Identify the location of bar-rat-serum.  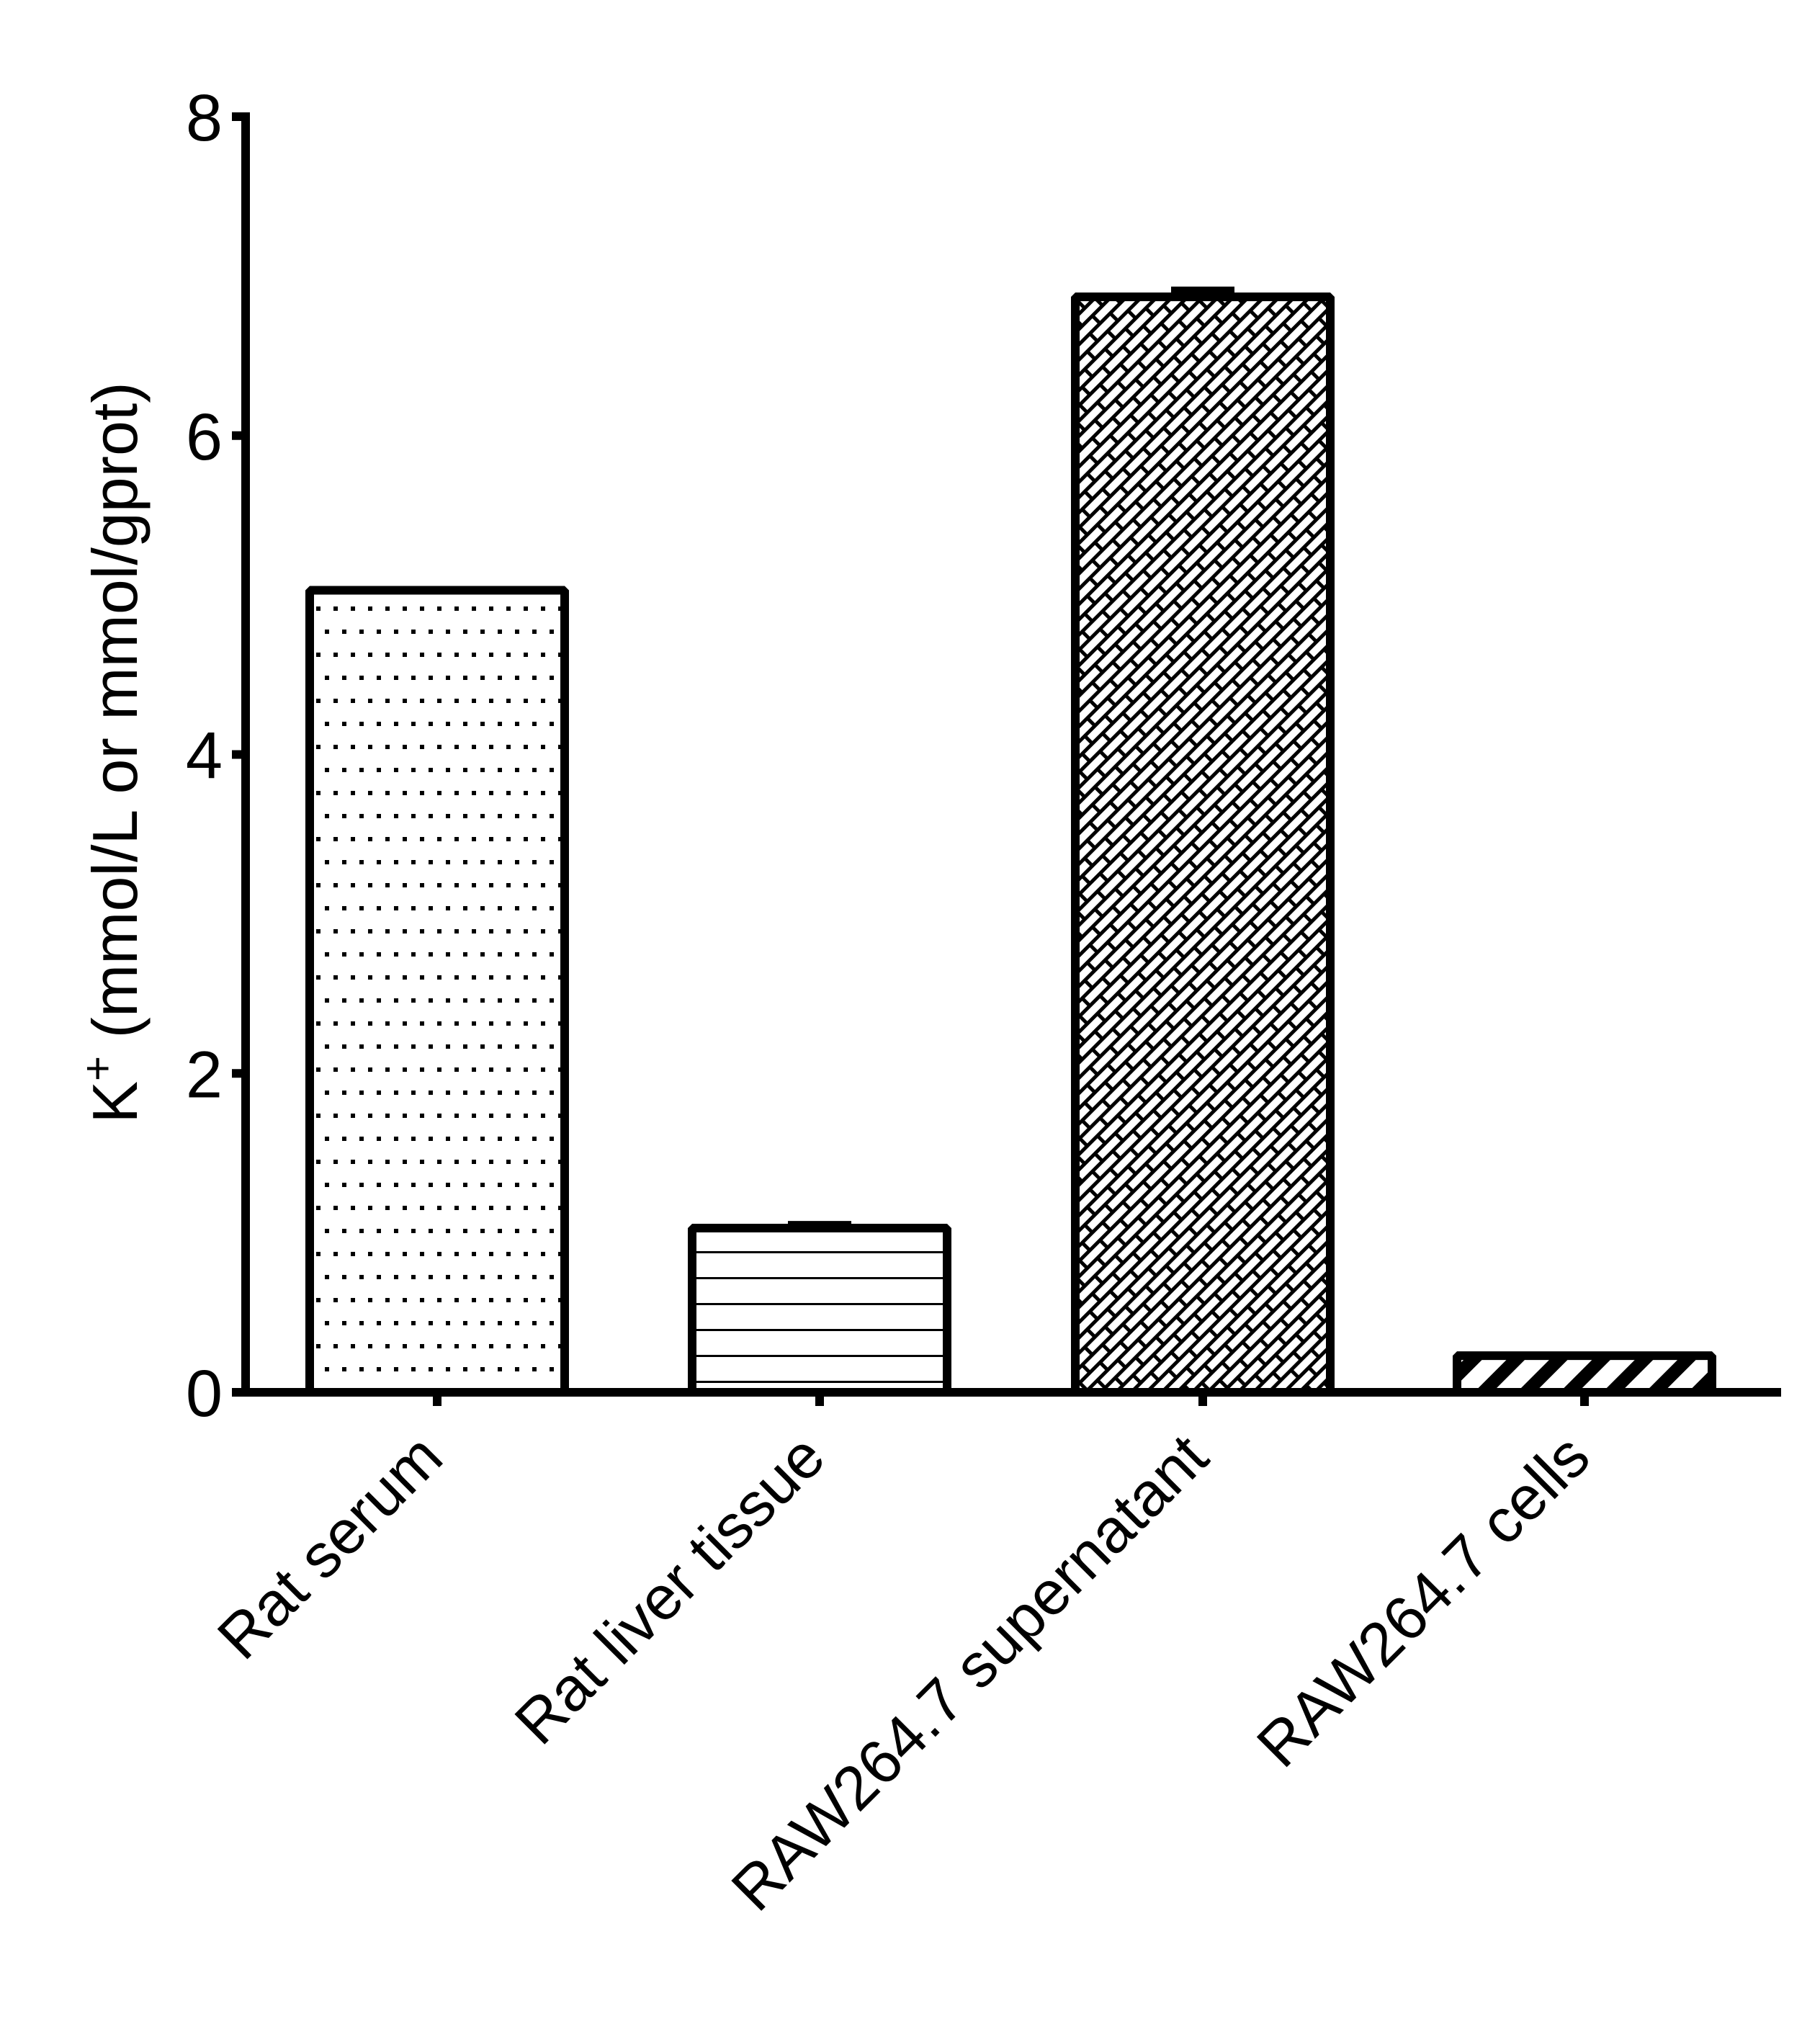
(437, 992).